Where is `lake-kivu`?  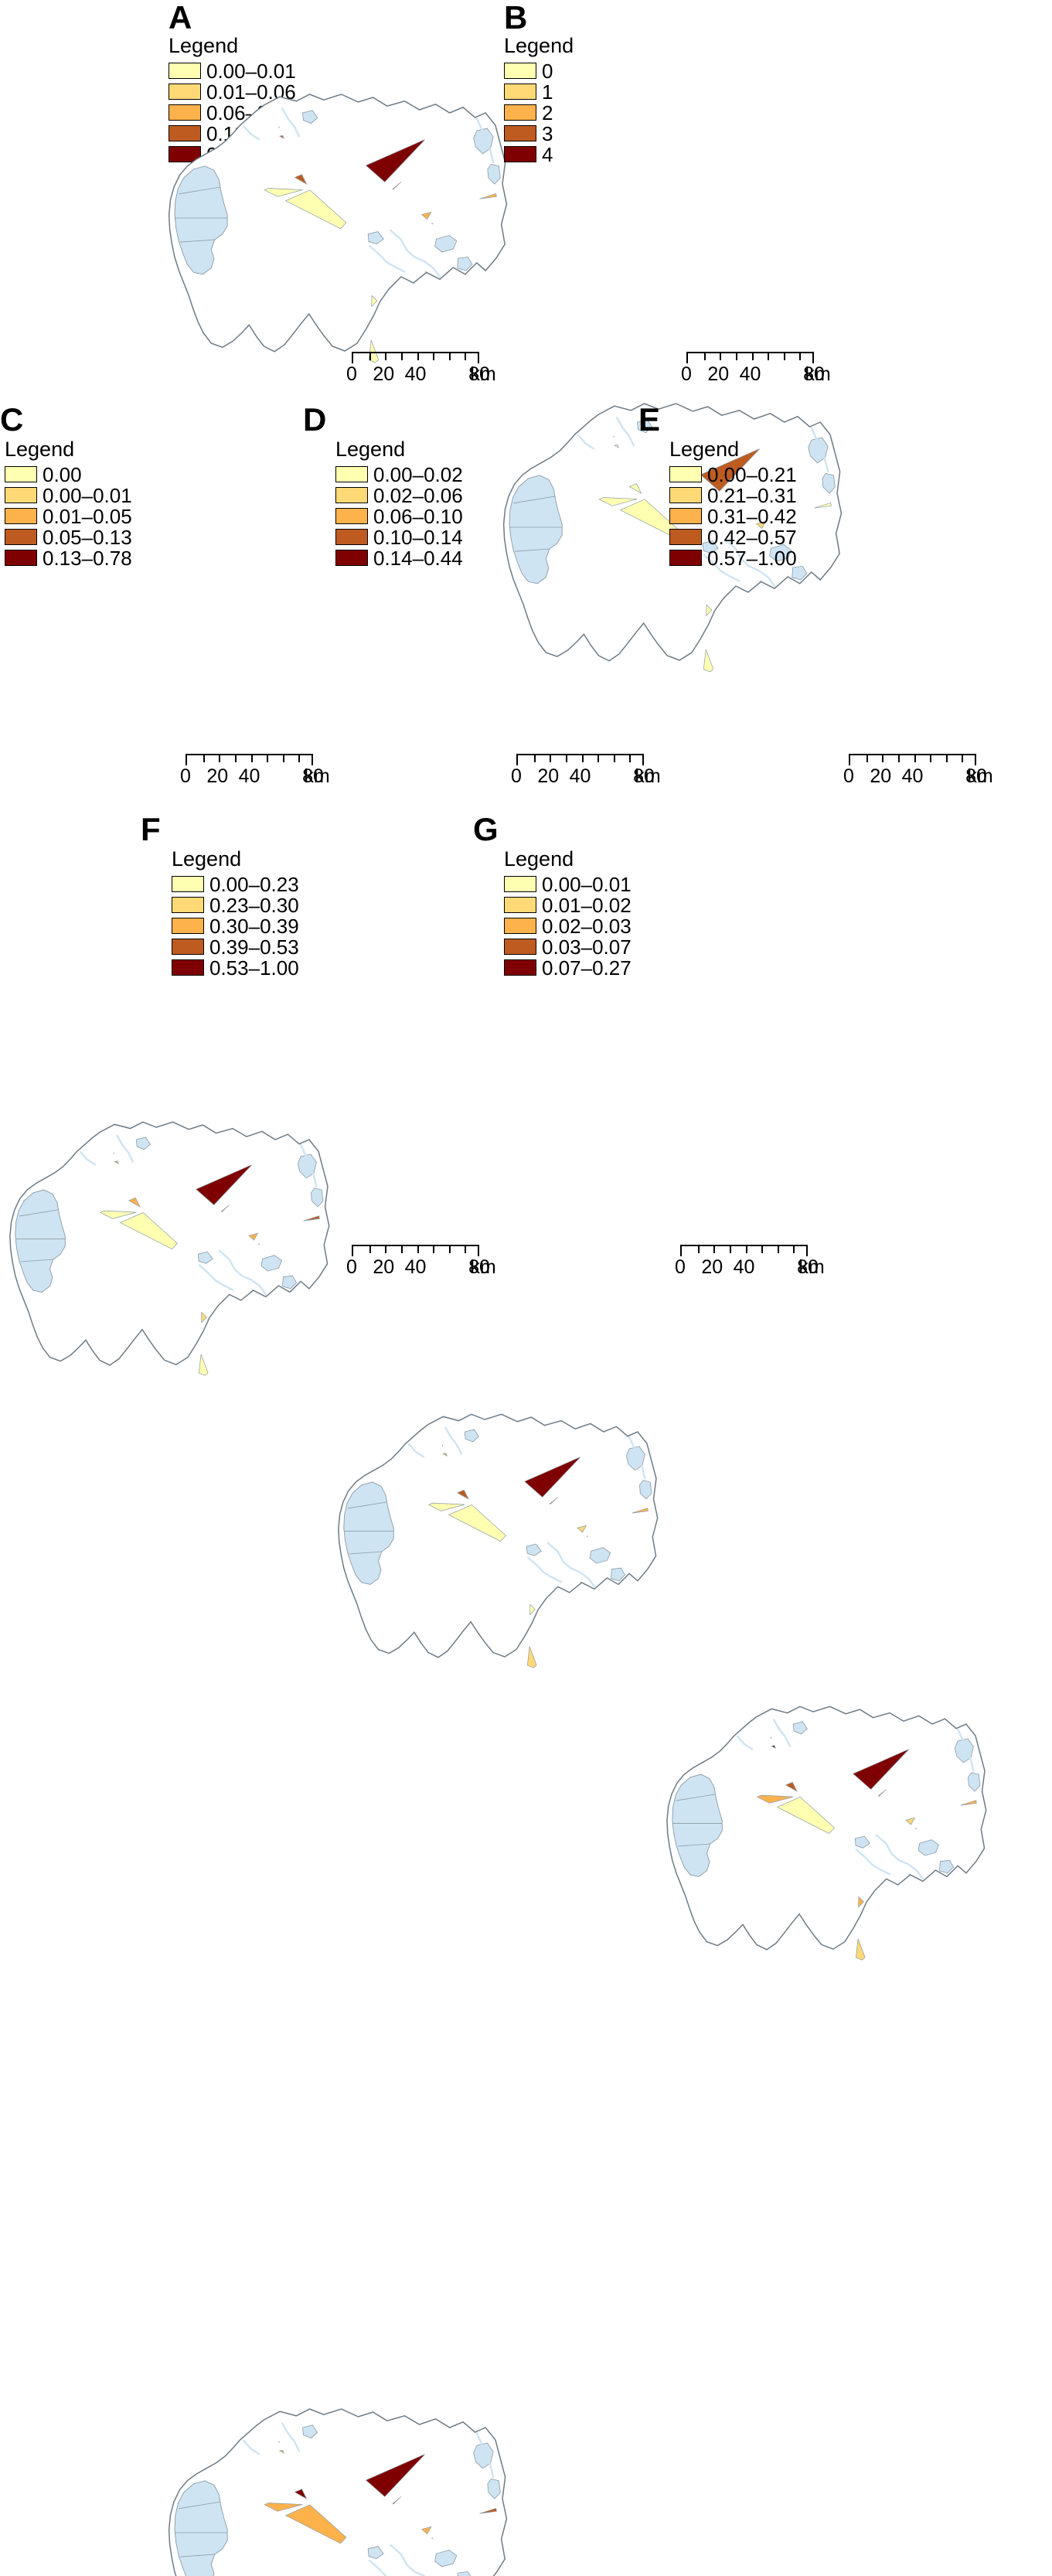 lake-kivu is located at coordinates (536, 529).